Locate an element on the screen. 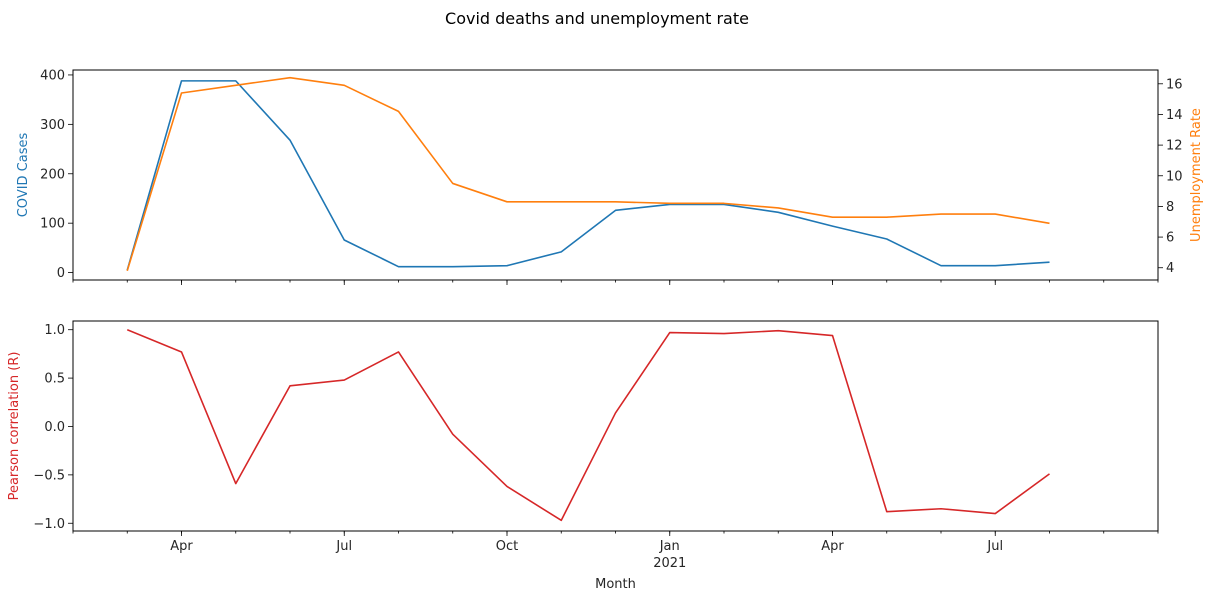  y2-axis-label: Unemployment Rate is located at coordinates (1196, 175).